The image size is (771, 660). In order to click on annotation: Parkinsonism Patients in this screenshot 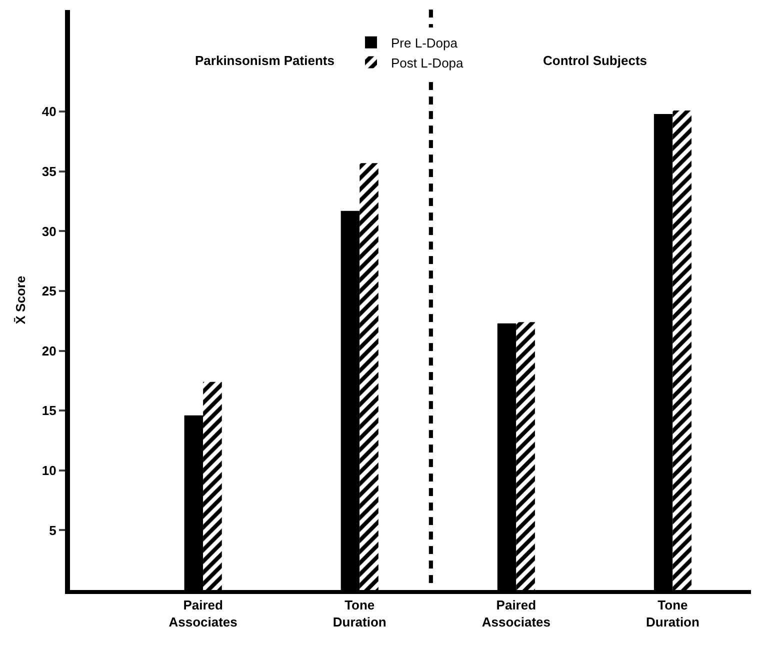, I will do `click(264, 60)`.